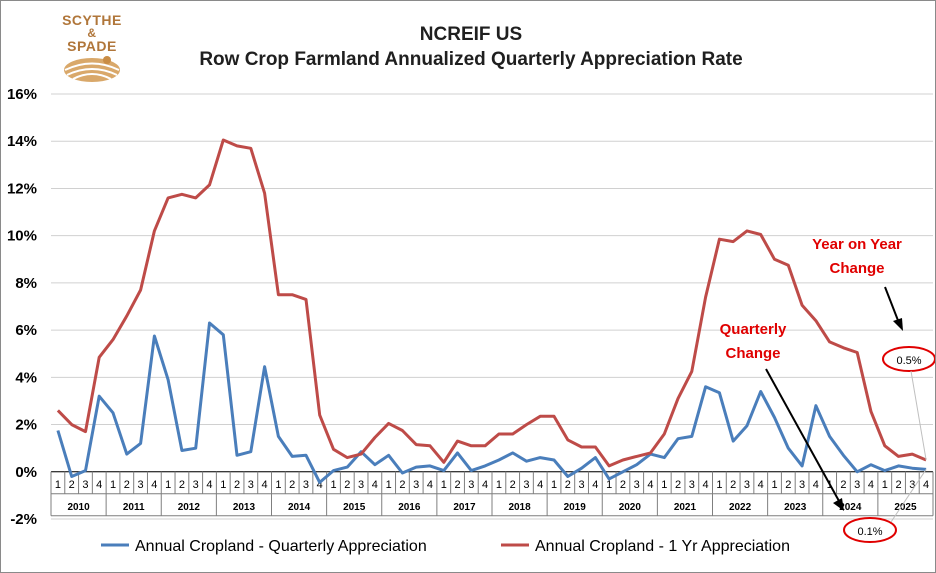  What do you see at coordinates (918, 415) in the screenshot?
I see `yoy-leader-line` at bounding box center [918, 415].